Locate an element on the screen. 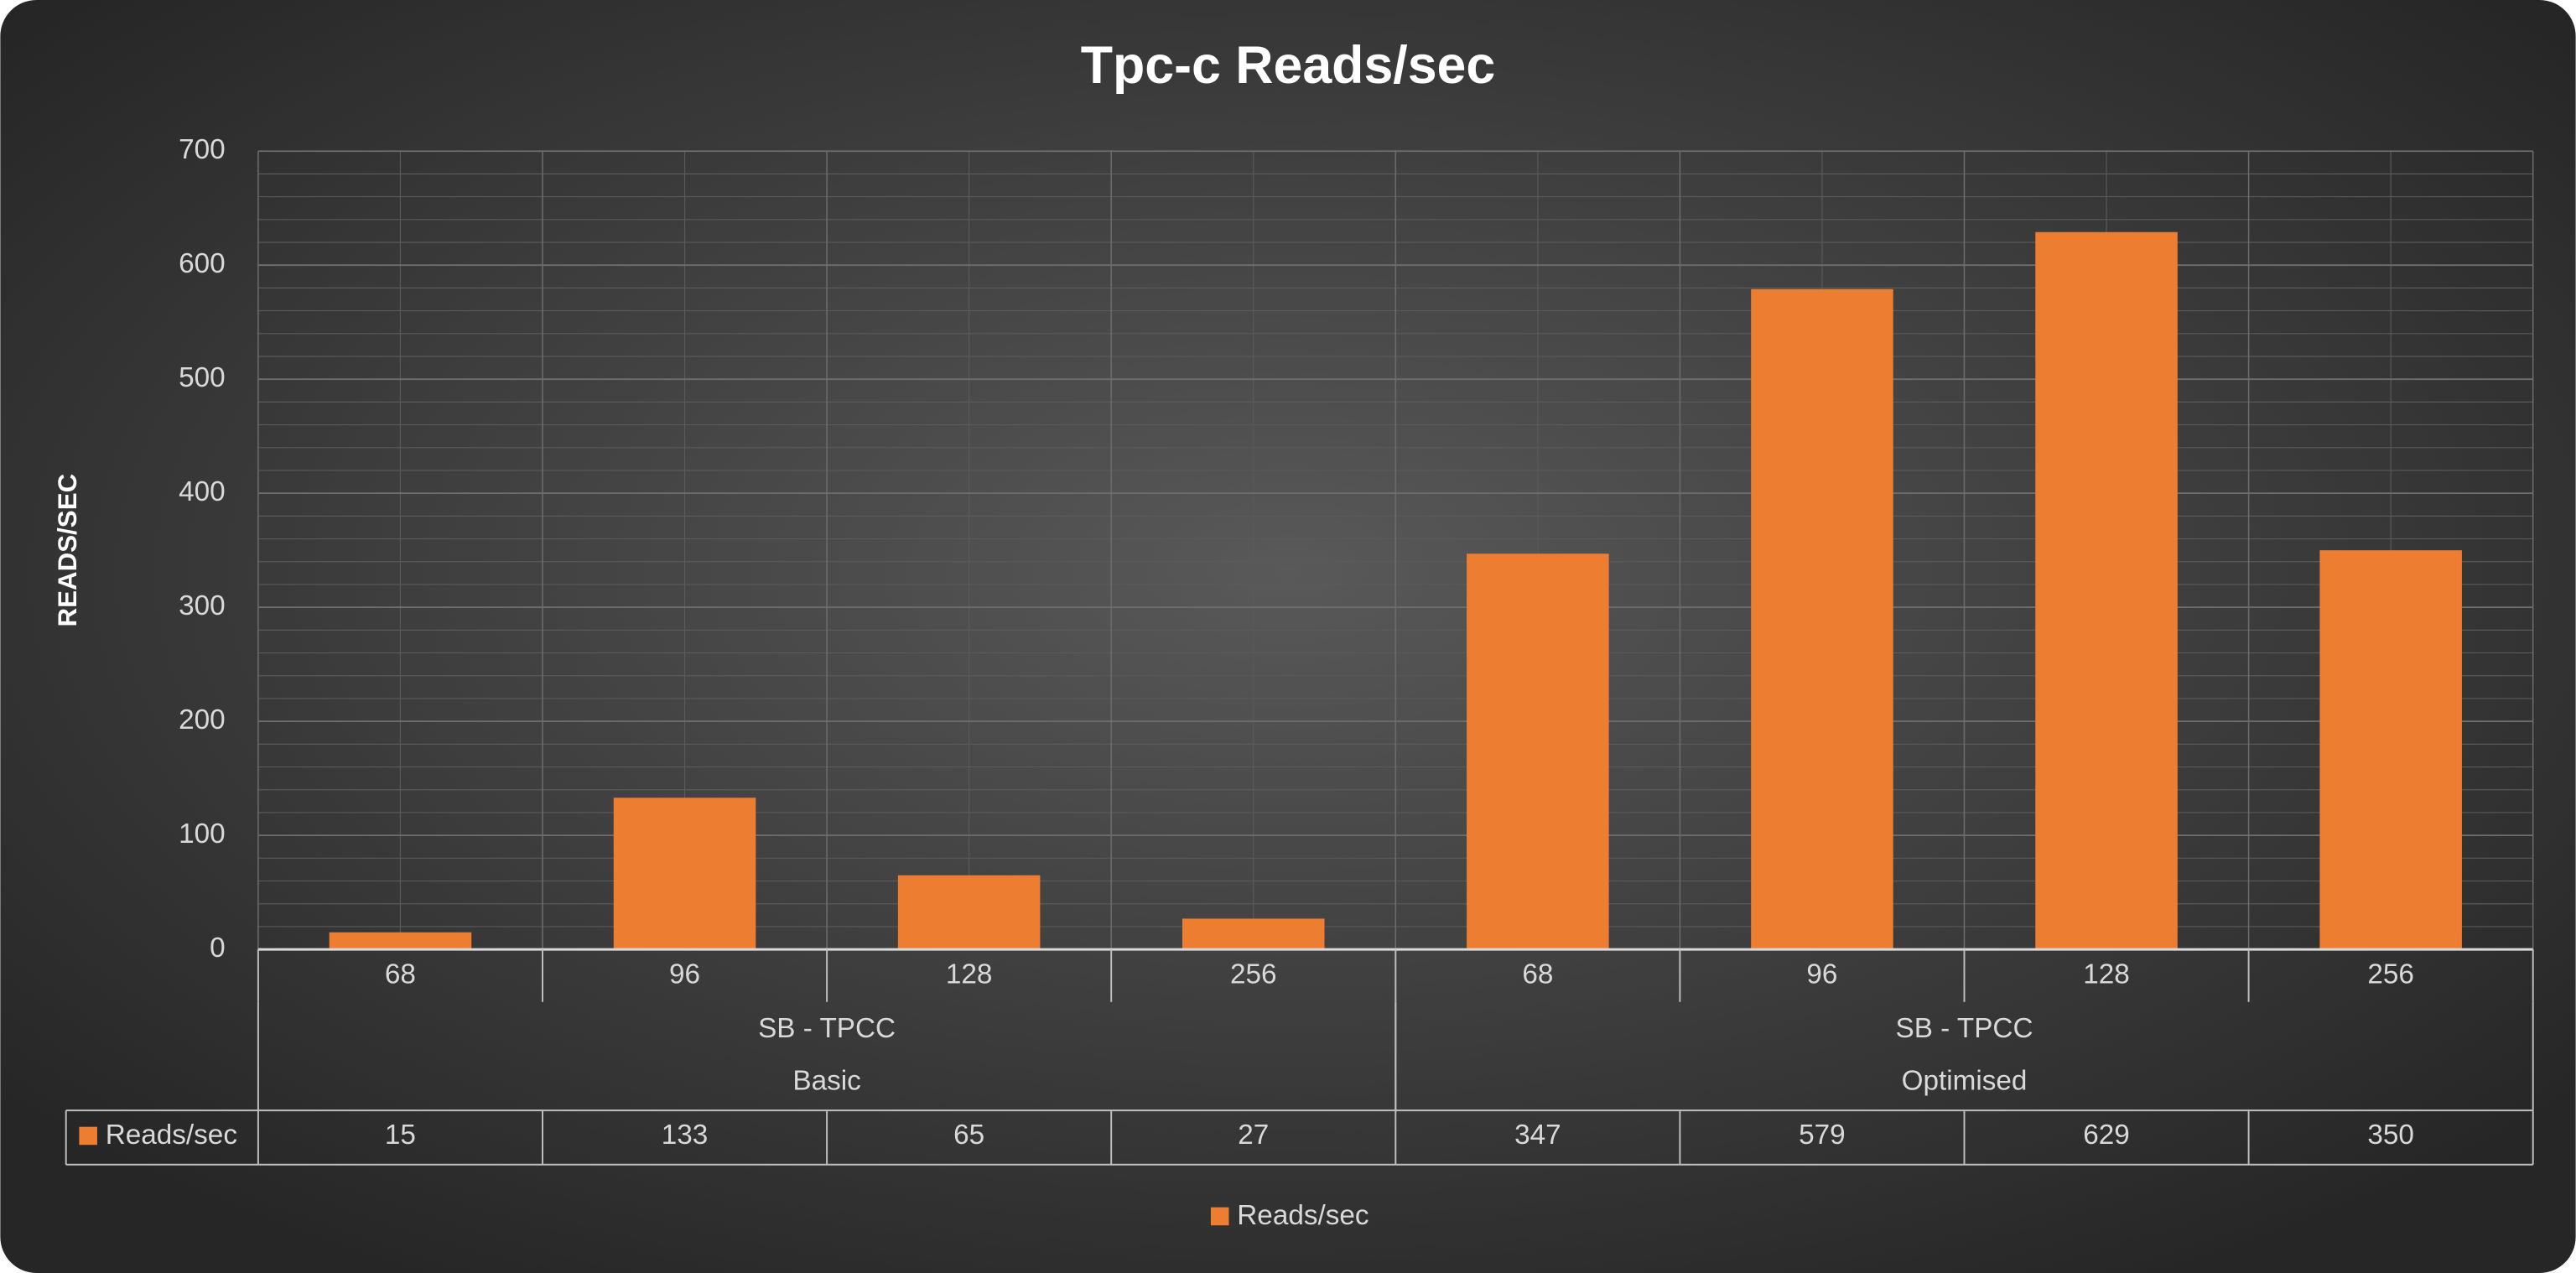  table-value: 133 is located at coordinates (685, 1135).